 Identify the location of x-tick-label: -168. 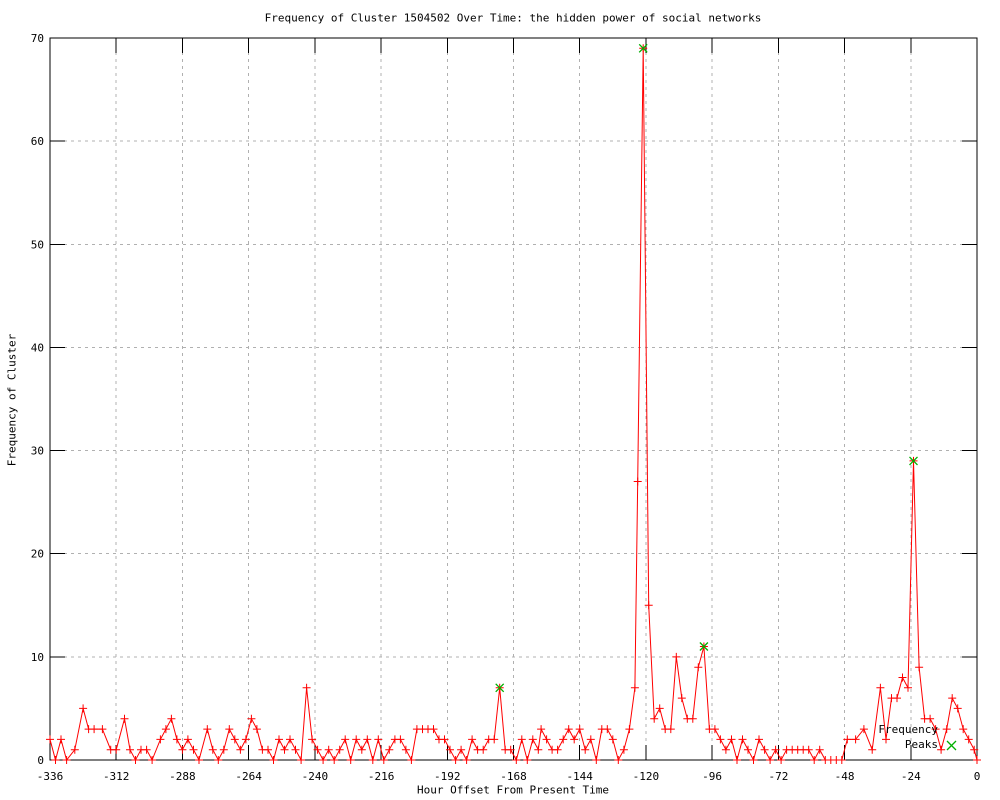
(513, 776).